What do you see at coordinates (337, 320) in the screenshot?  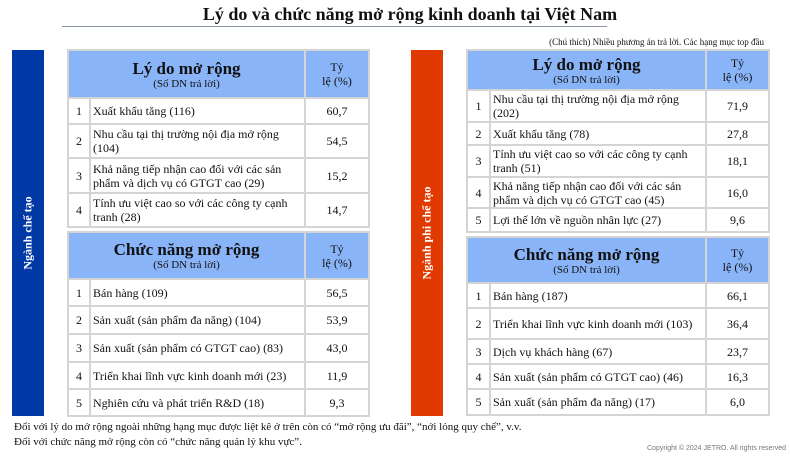 I see `rate-value: 53,9` at bounding box center [337, 320].